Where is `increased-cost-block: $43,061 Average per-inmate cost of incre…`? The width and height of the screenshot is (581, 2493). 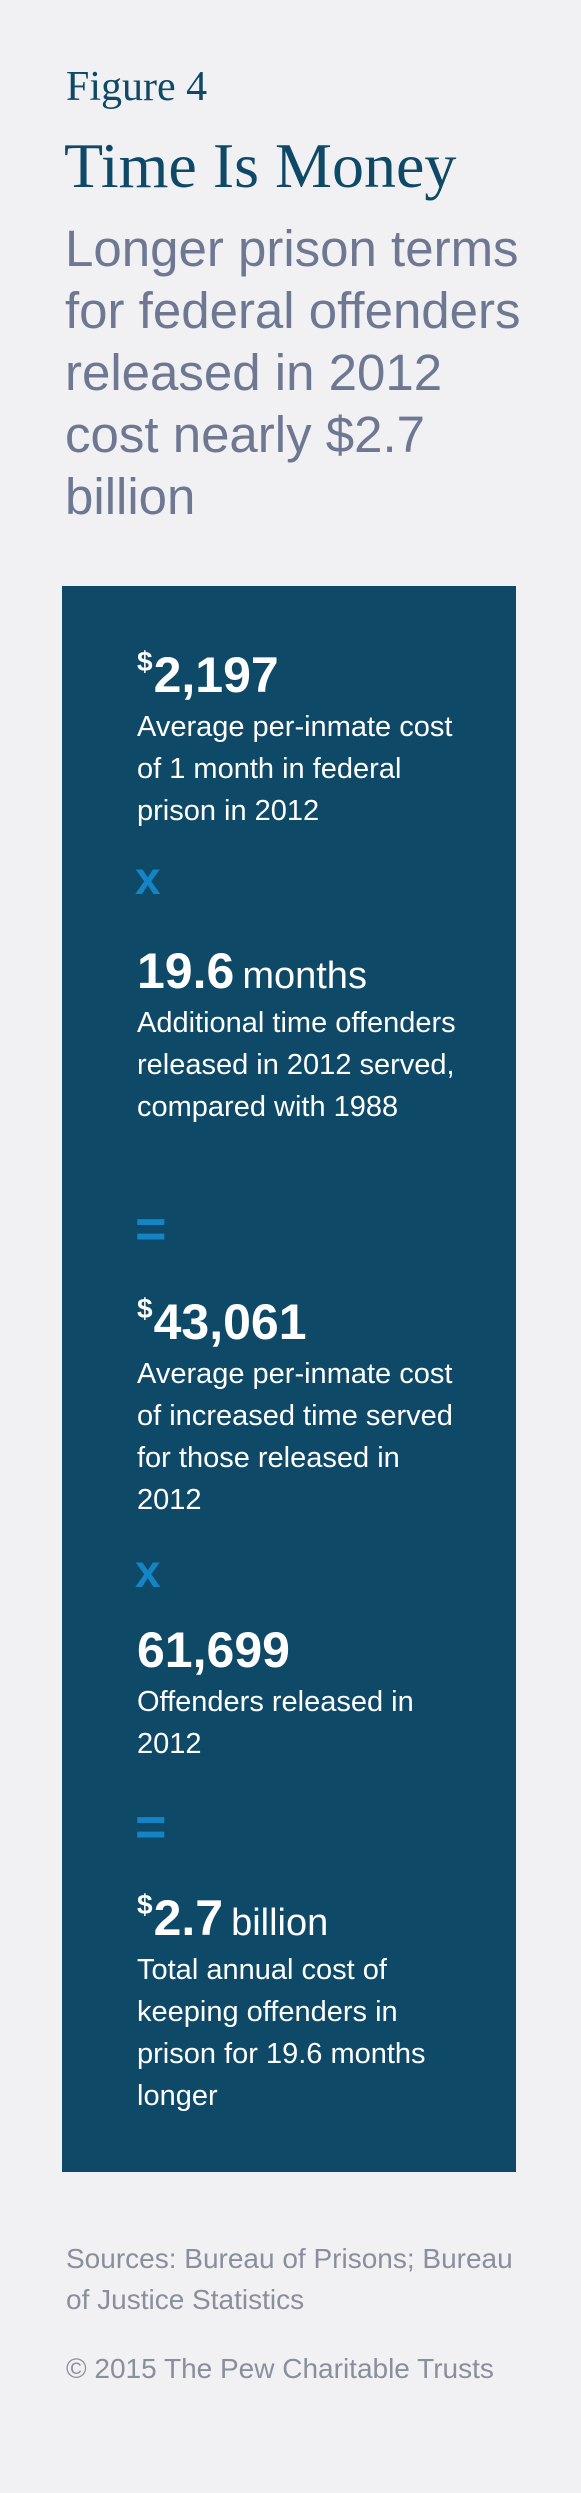 increased-cost-block: $43,061 Average per-inmate cost of incre… is located at coordinates (302, 1407).